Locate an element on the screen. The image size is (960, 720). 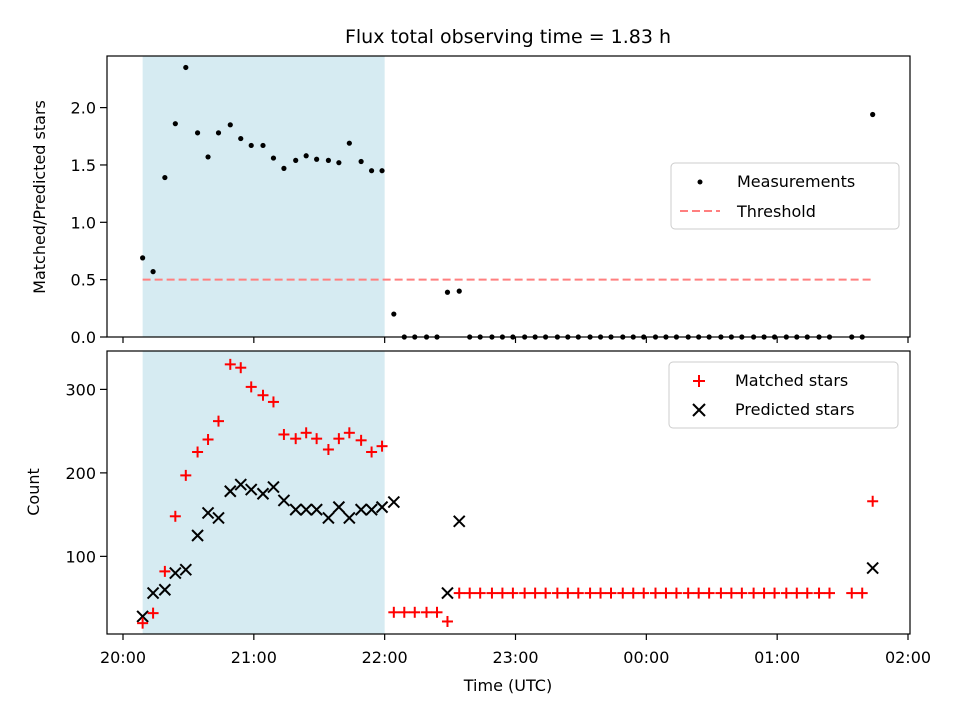
x-tick-label: 21:00 is located at coordinates (254, 657).